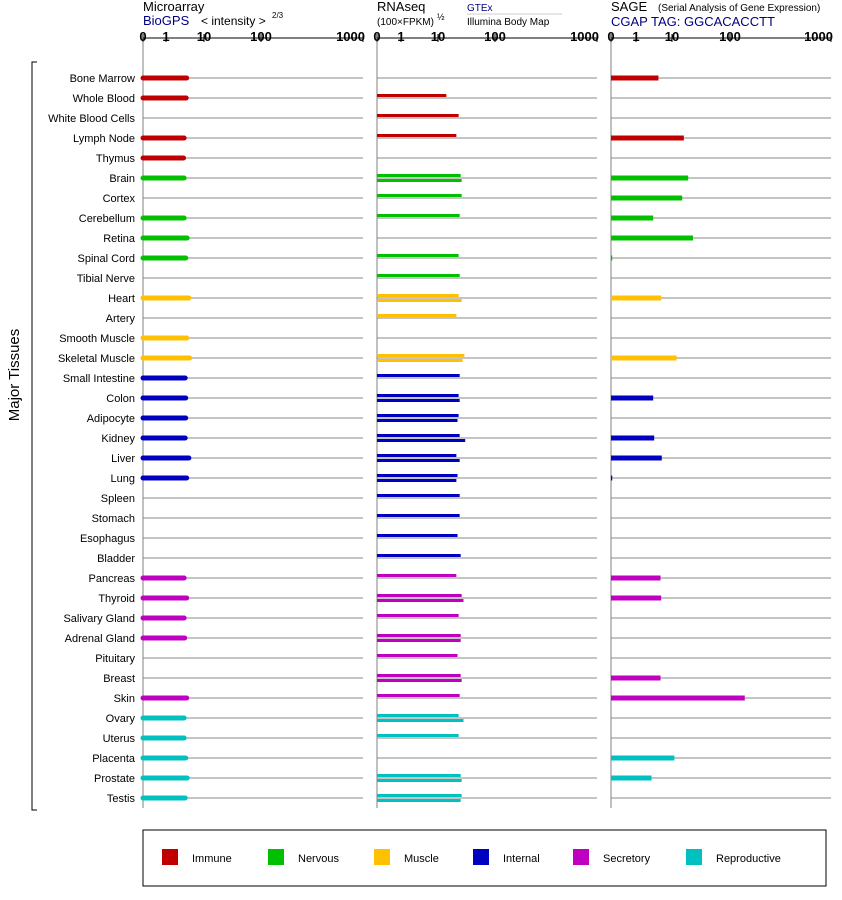 This screenshot has height=900, width=842. Describe the element at coordinates (748, 859) in the screenshot. I see `legend-label-reproductive: Reproductive` at that location.